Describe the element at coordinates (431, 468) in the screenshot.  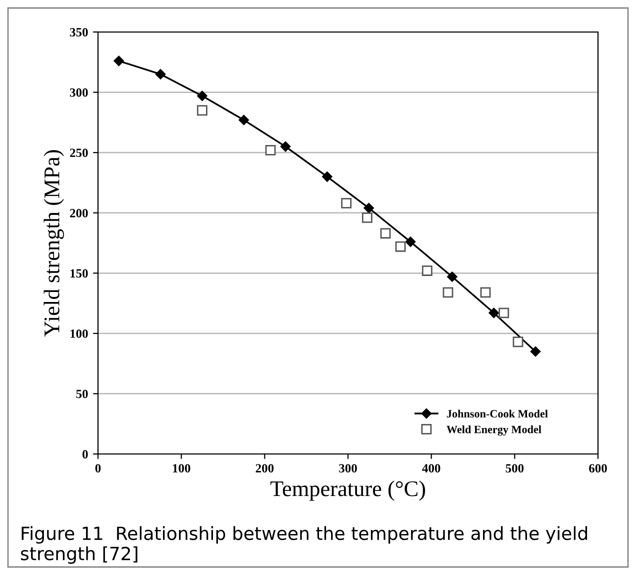
I see `x-tick-label: 400` at that location.